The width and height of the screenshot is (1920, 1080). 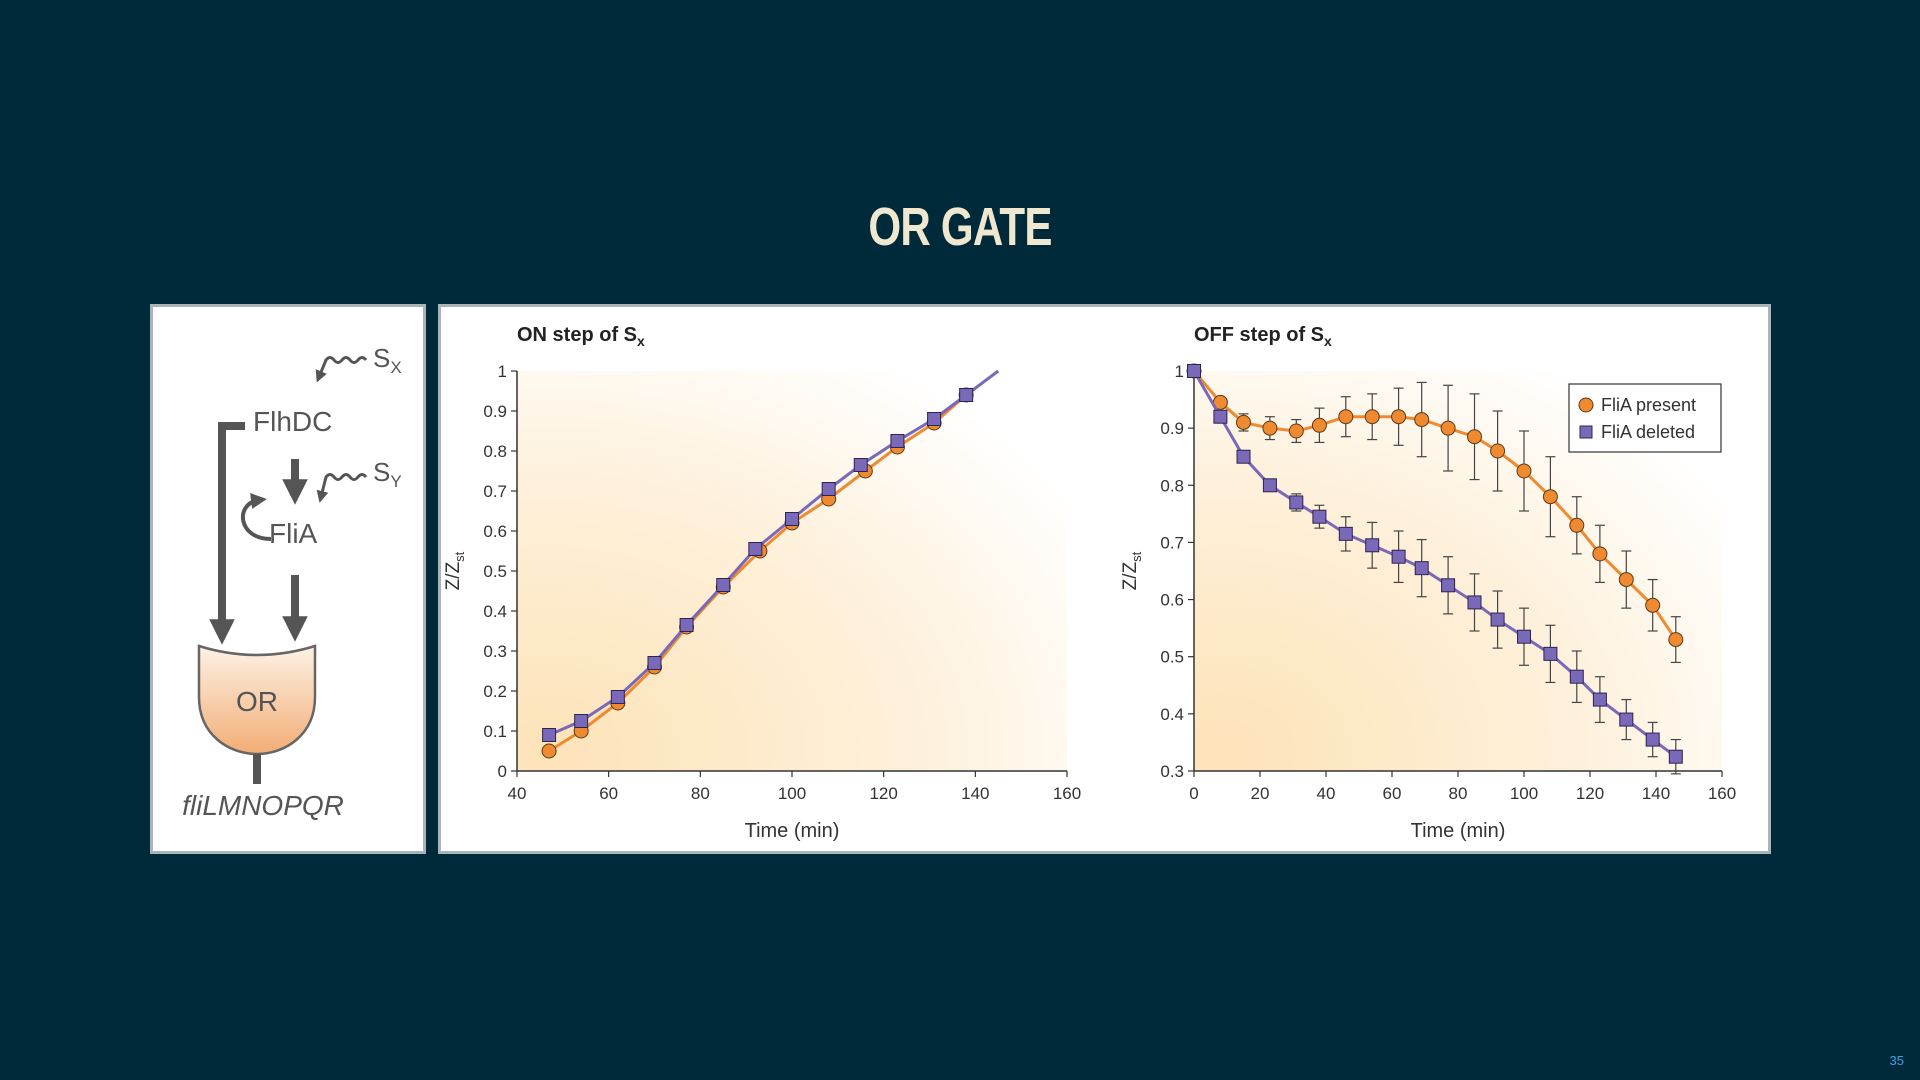 I want to click on flia-label: FliA, so click(x=293, y=533).